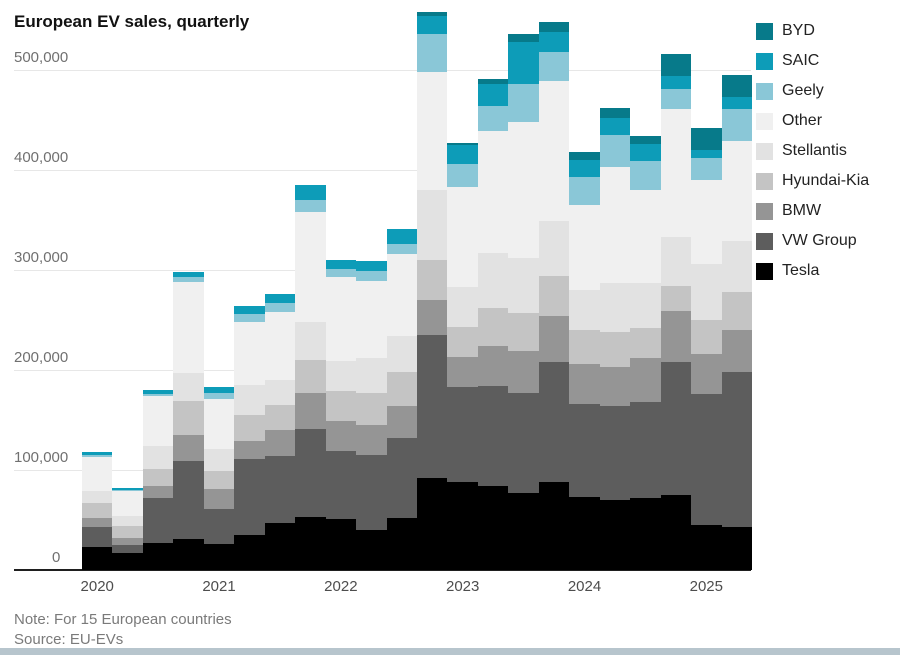 This screenshot has height=655, width=900. I want to click on y-tick-label: 100,000, so click(41, 457).